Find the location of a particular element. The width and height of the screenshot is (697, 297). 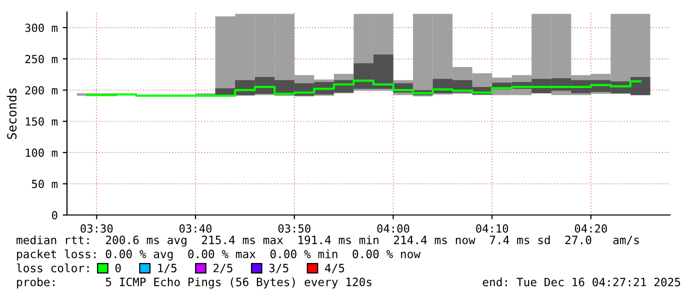

y-axis-title: Seconds is located at coordinates (11, 113).